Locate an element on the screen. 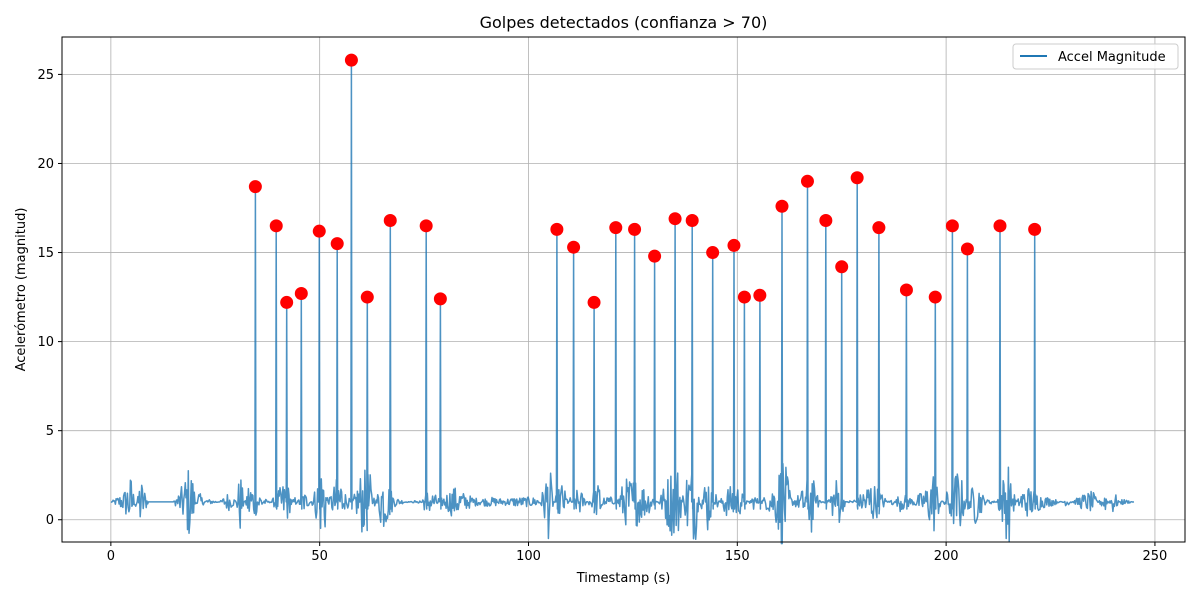  y-tick-label: 0 is located at coordinates (50, 520).